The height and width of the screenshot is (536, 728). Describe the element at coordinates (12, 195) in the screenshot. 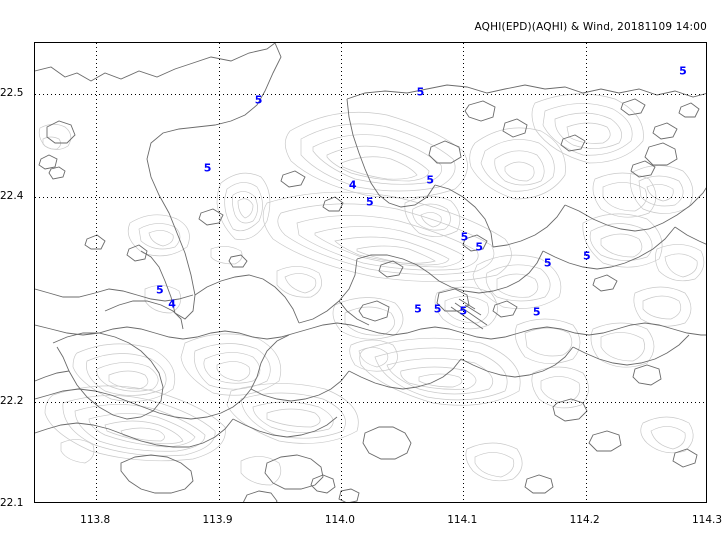

I see `y-axis-tick-label: 22.4` at that location.